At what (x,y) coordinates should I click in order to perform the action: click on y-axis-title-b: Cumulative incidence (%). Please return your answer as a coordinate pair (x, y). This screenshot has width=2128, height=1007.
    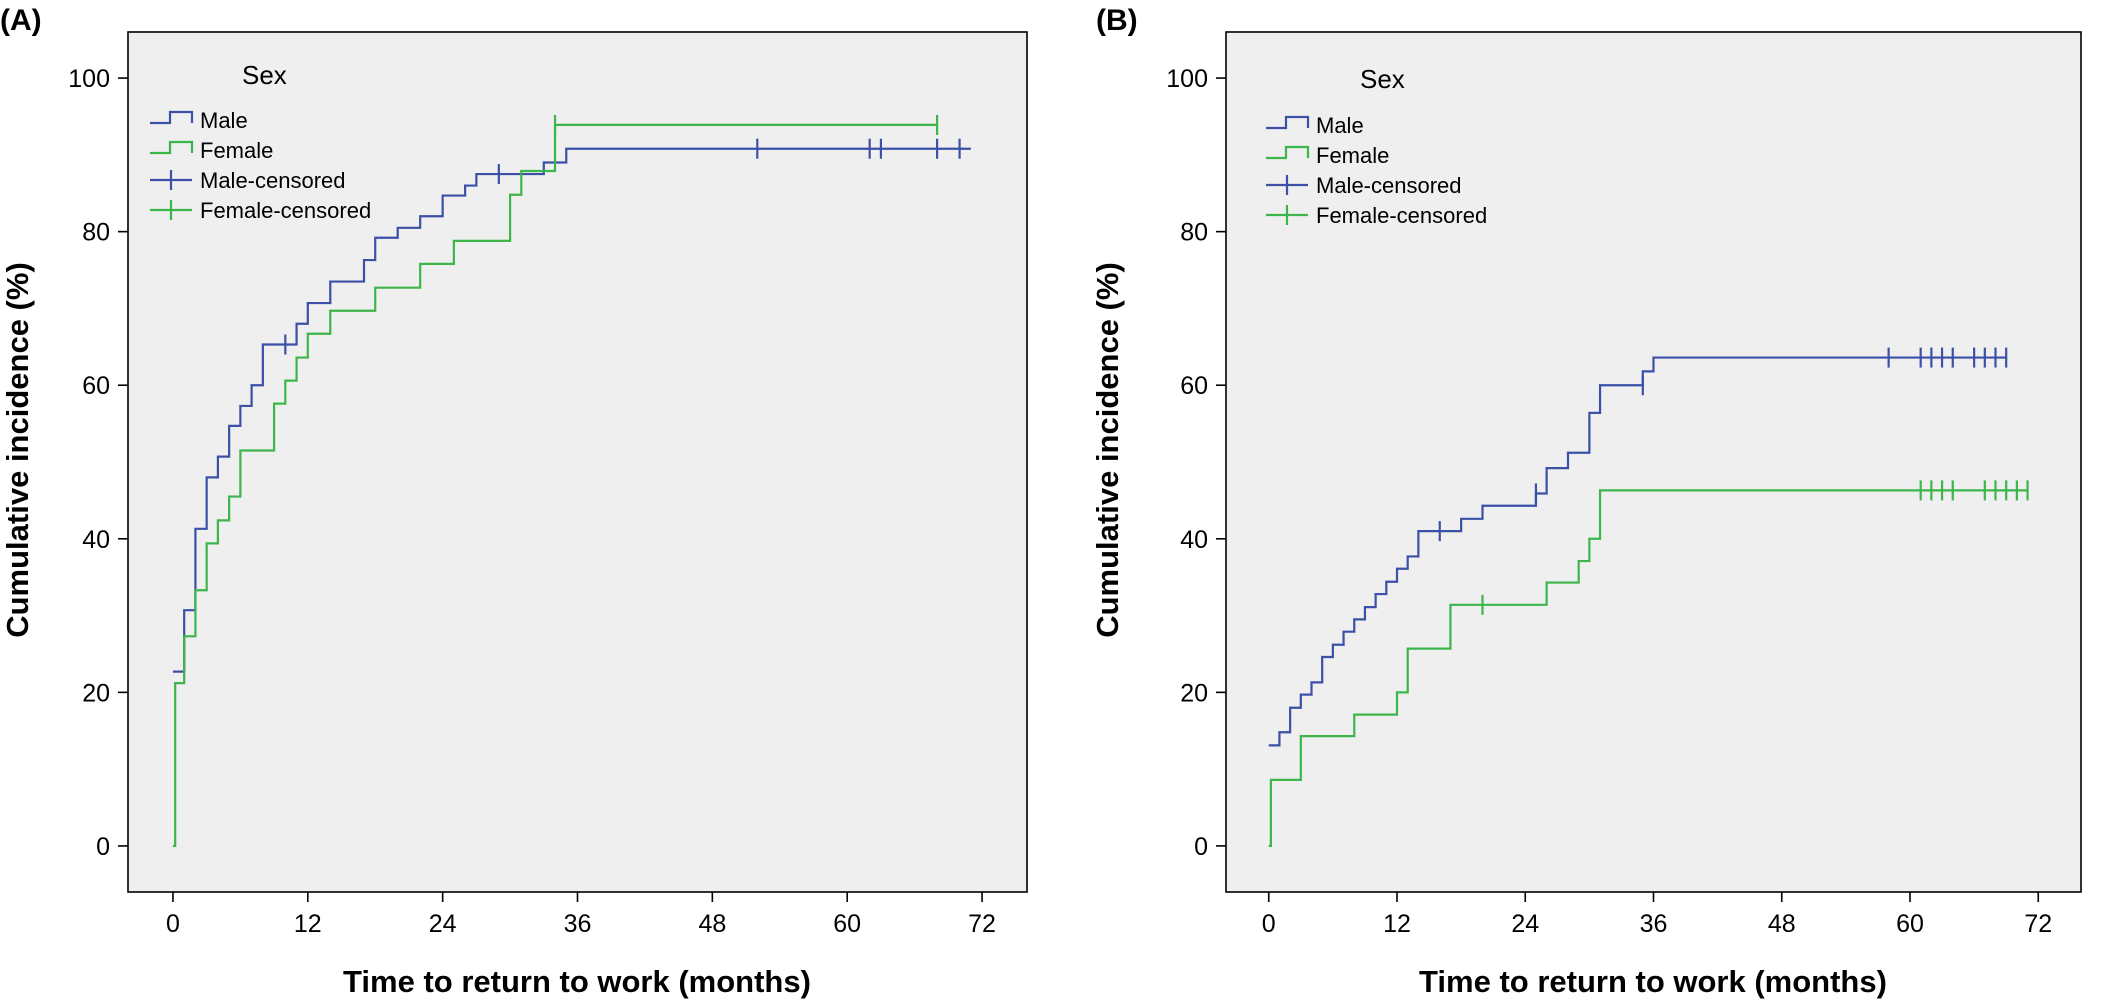
    Looking at the image, I should click on (1107, 450).